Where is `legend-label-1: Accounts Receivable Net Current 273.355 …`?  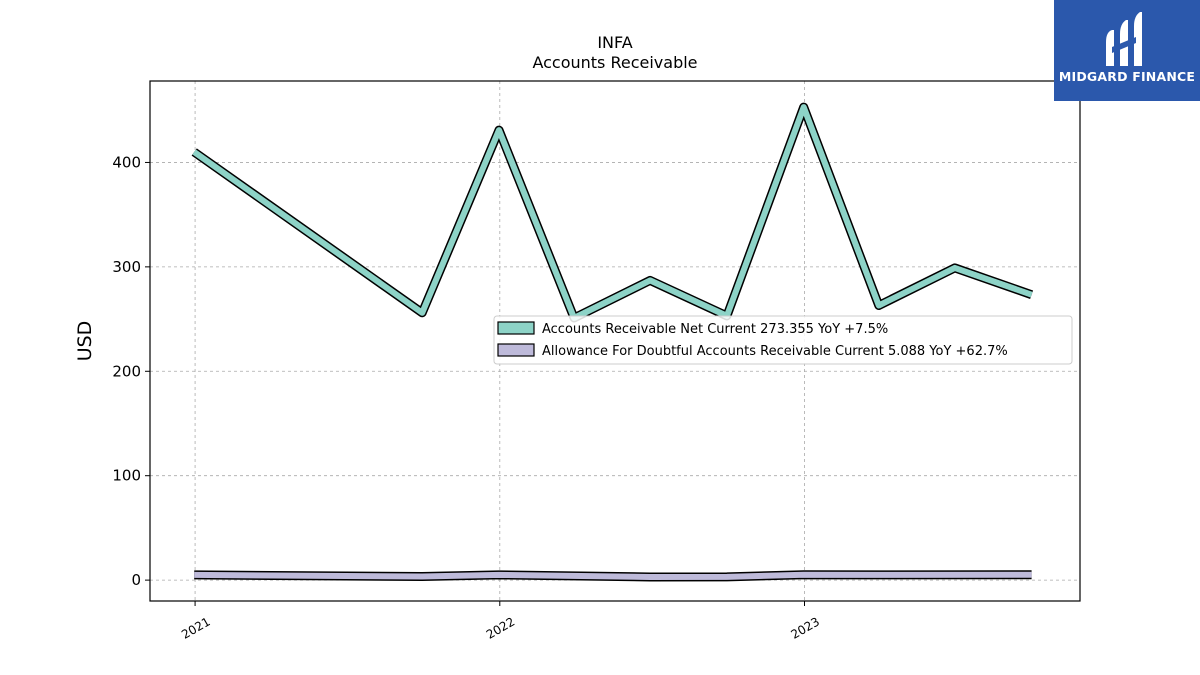 legend-label-1: Accounts Receivable Net Current 273.355 … is located at coordinates (715, 329).